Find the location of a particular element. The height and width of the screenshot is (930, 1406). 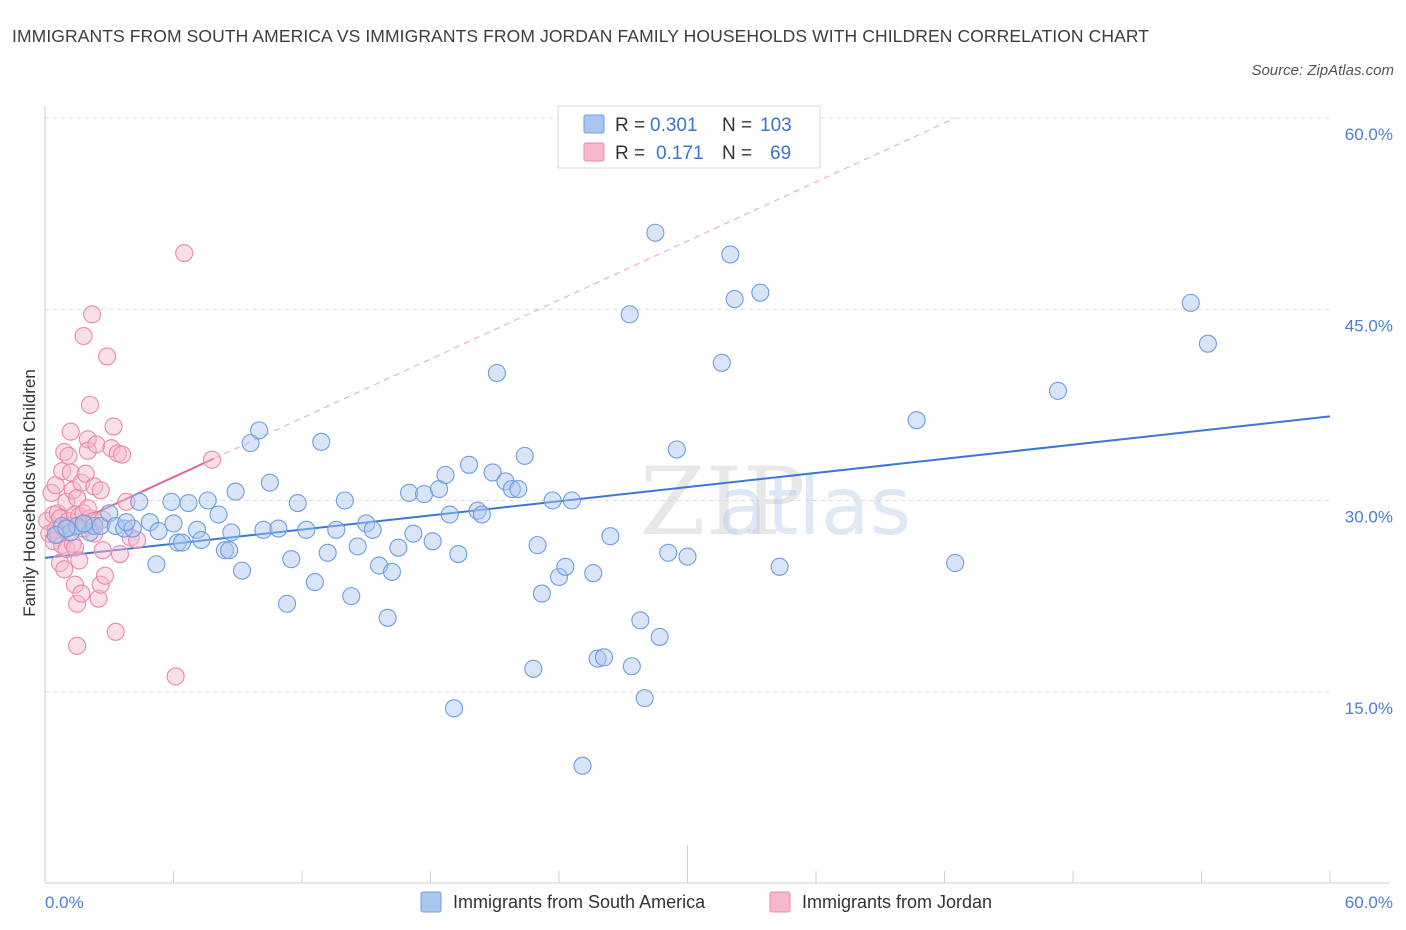

x-tick-label: 0.0% is located at coordinates (64, 902).